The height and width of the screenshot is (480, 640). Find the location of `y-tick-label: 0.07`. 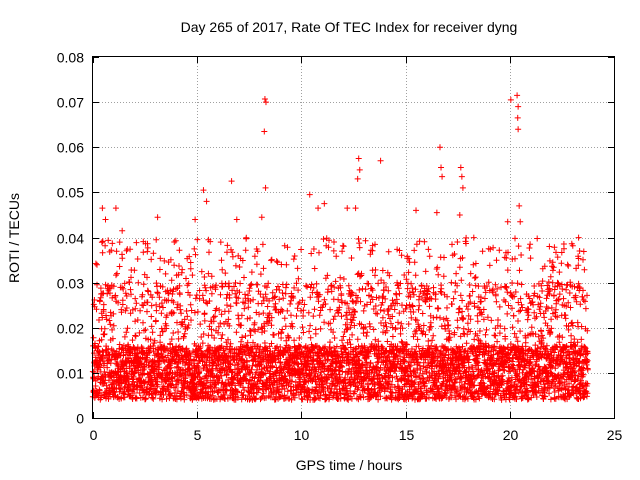

y-tick-label: 0.07 is located at coordinates (70, 103).